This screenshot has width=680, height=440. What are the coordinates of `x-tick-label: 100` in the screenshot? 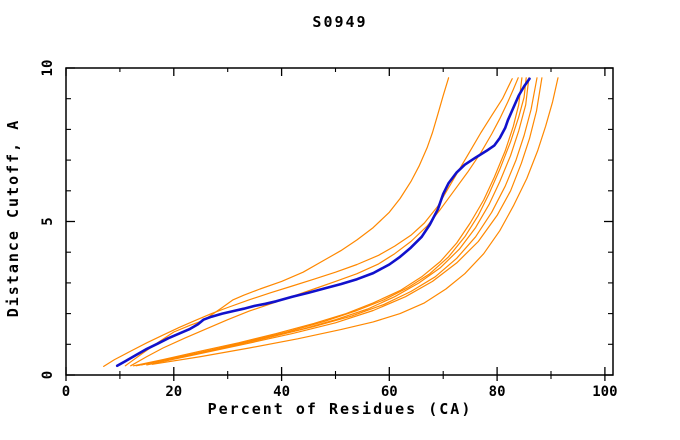 It's located at (604, 392).